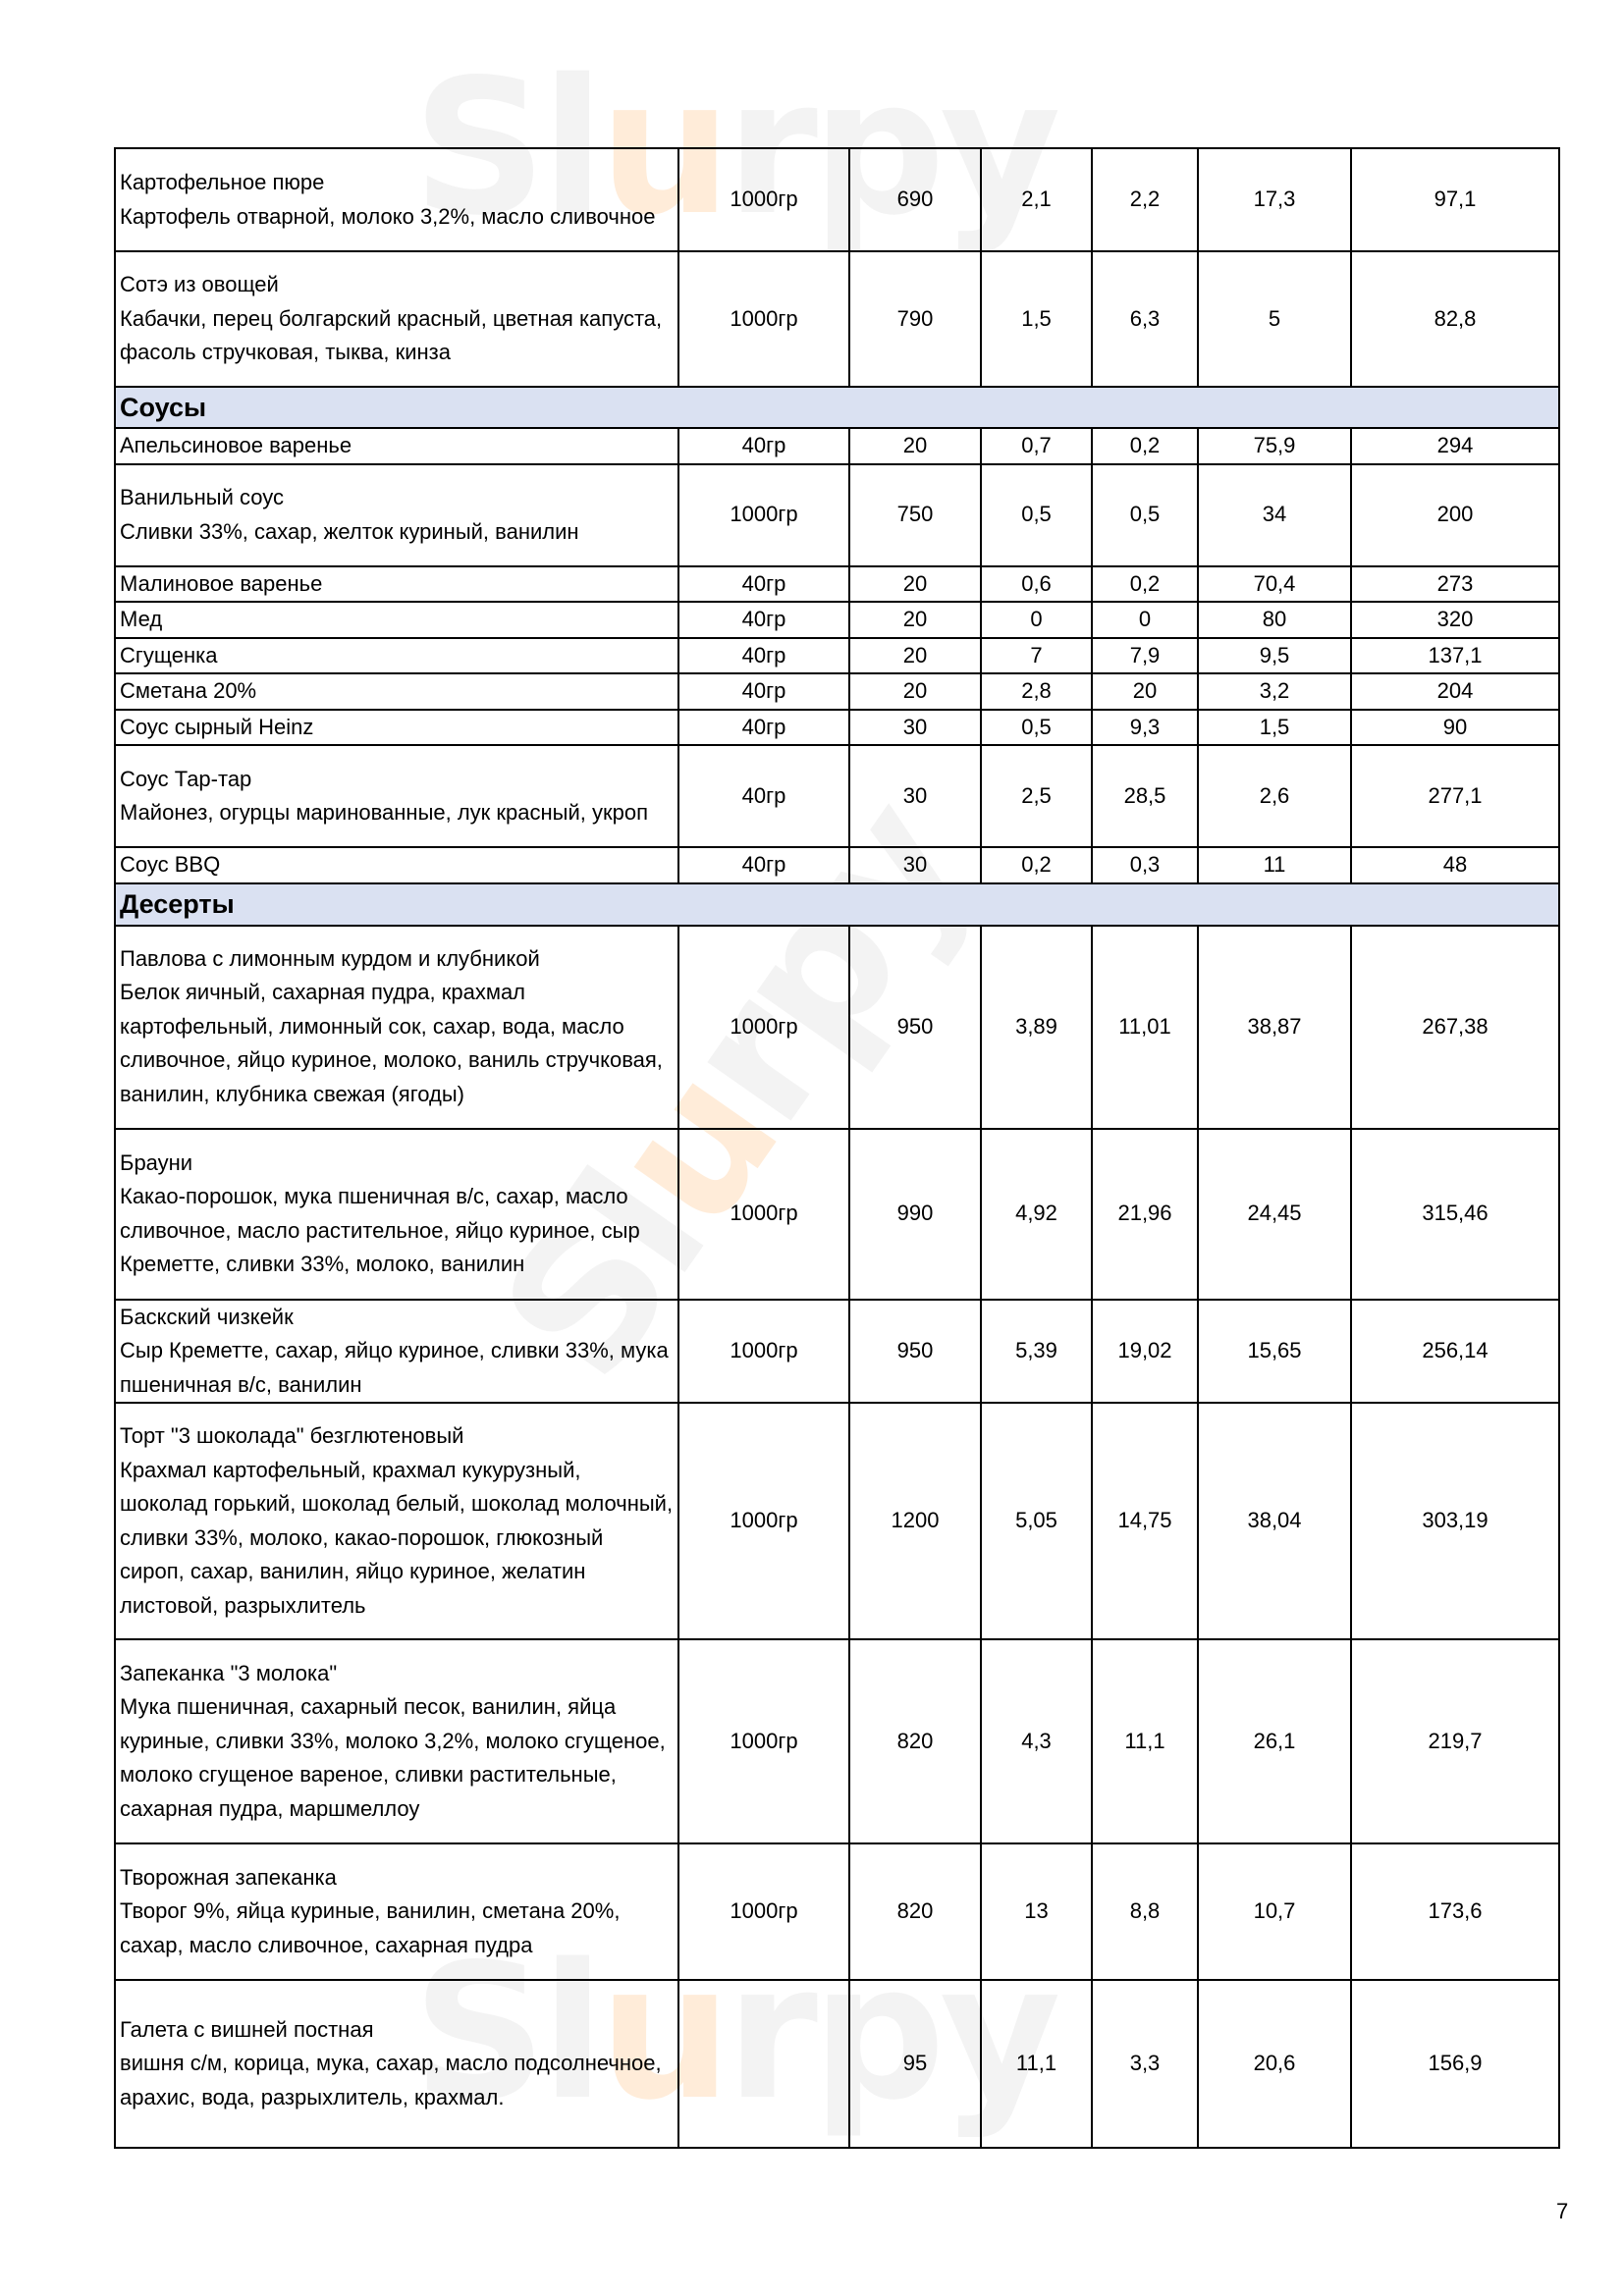  I want to click on carbs-cell: 10,7, so click(1274, 1911).